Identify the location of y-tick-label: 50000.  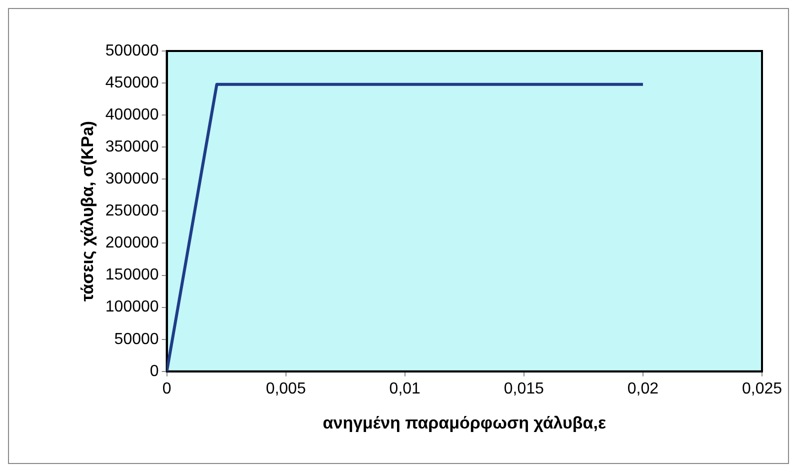
(136, 339).